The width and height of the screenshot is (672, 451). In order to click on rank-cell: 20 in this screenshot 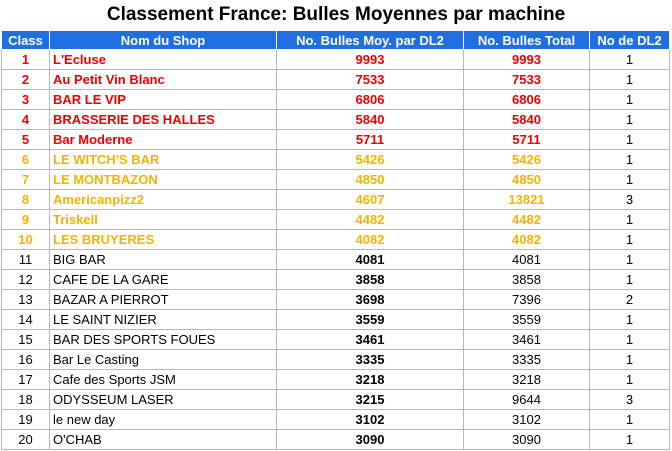, I will do `click(25, 439)`.